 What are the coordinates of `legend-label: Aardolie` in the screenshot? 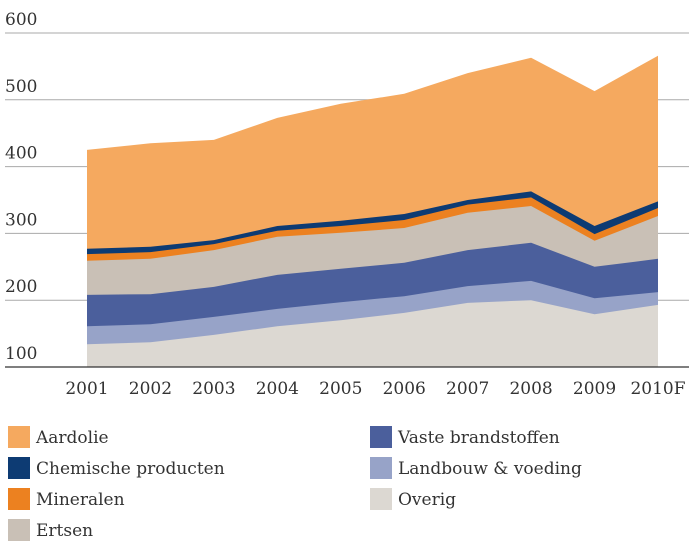 It's located at (72, 438).